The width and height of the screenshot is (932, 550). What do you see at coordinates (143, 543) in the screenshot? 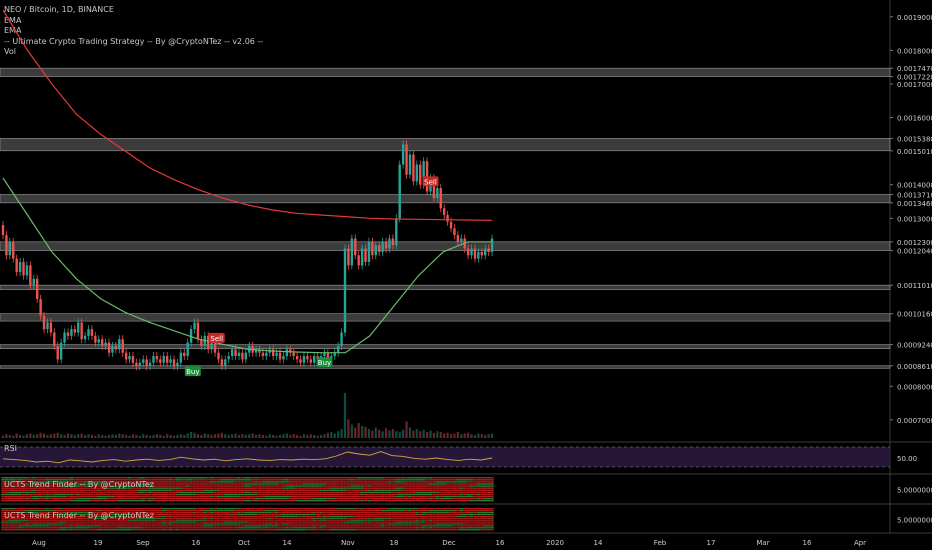
I see `time-tick-label: Sep` at bounding box center [143, 543].